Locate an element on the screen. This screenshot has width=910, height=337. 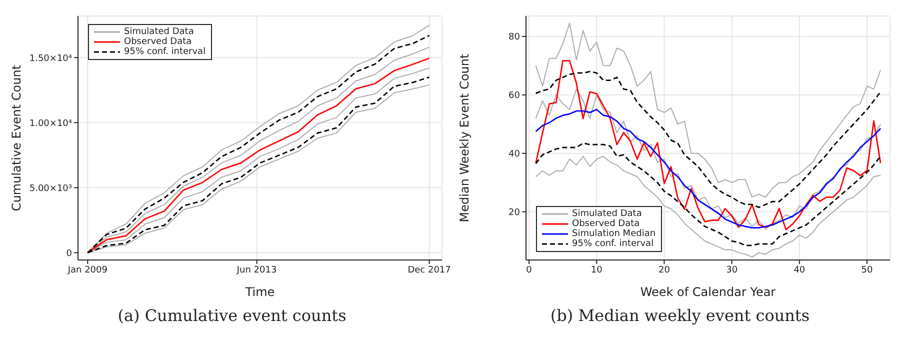
y-tick-label: 40 is located at coordinates (514, 155).